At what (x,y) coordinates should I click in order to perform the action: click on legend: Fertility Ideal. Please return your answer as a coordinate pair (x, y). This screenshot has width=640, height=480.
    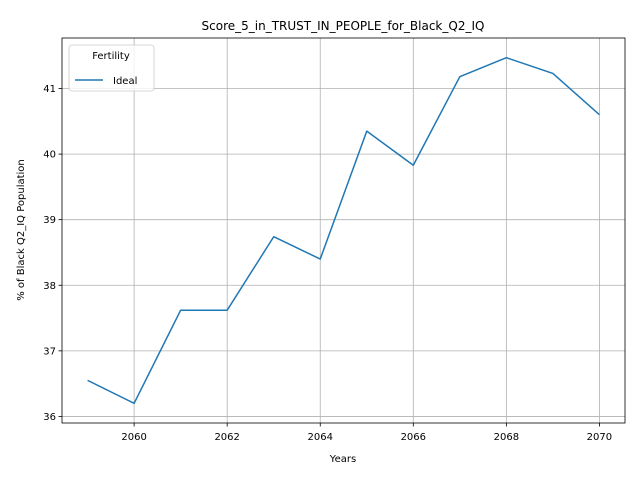
    Looking at the image, I should click on (111, 68).